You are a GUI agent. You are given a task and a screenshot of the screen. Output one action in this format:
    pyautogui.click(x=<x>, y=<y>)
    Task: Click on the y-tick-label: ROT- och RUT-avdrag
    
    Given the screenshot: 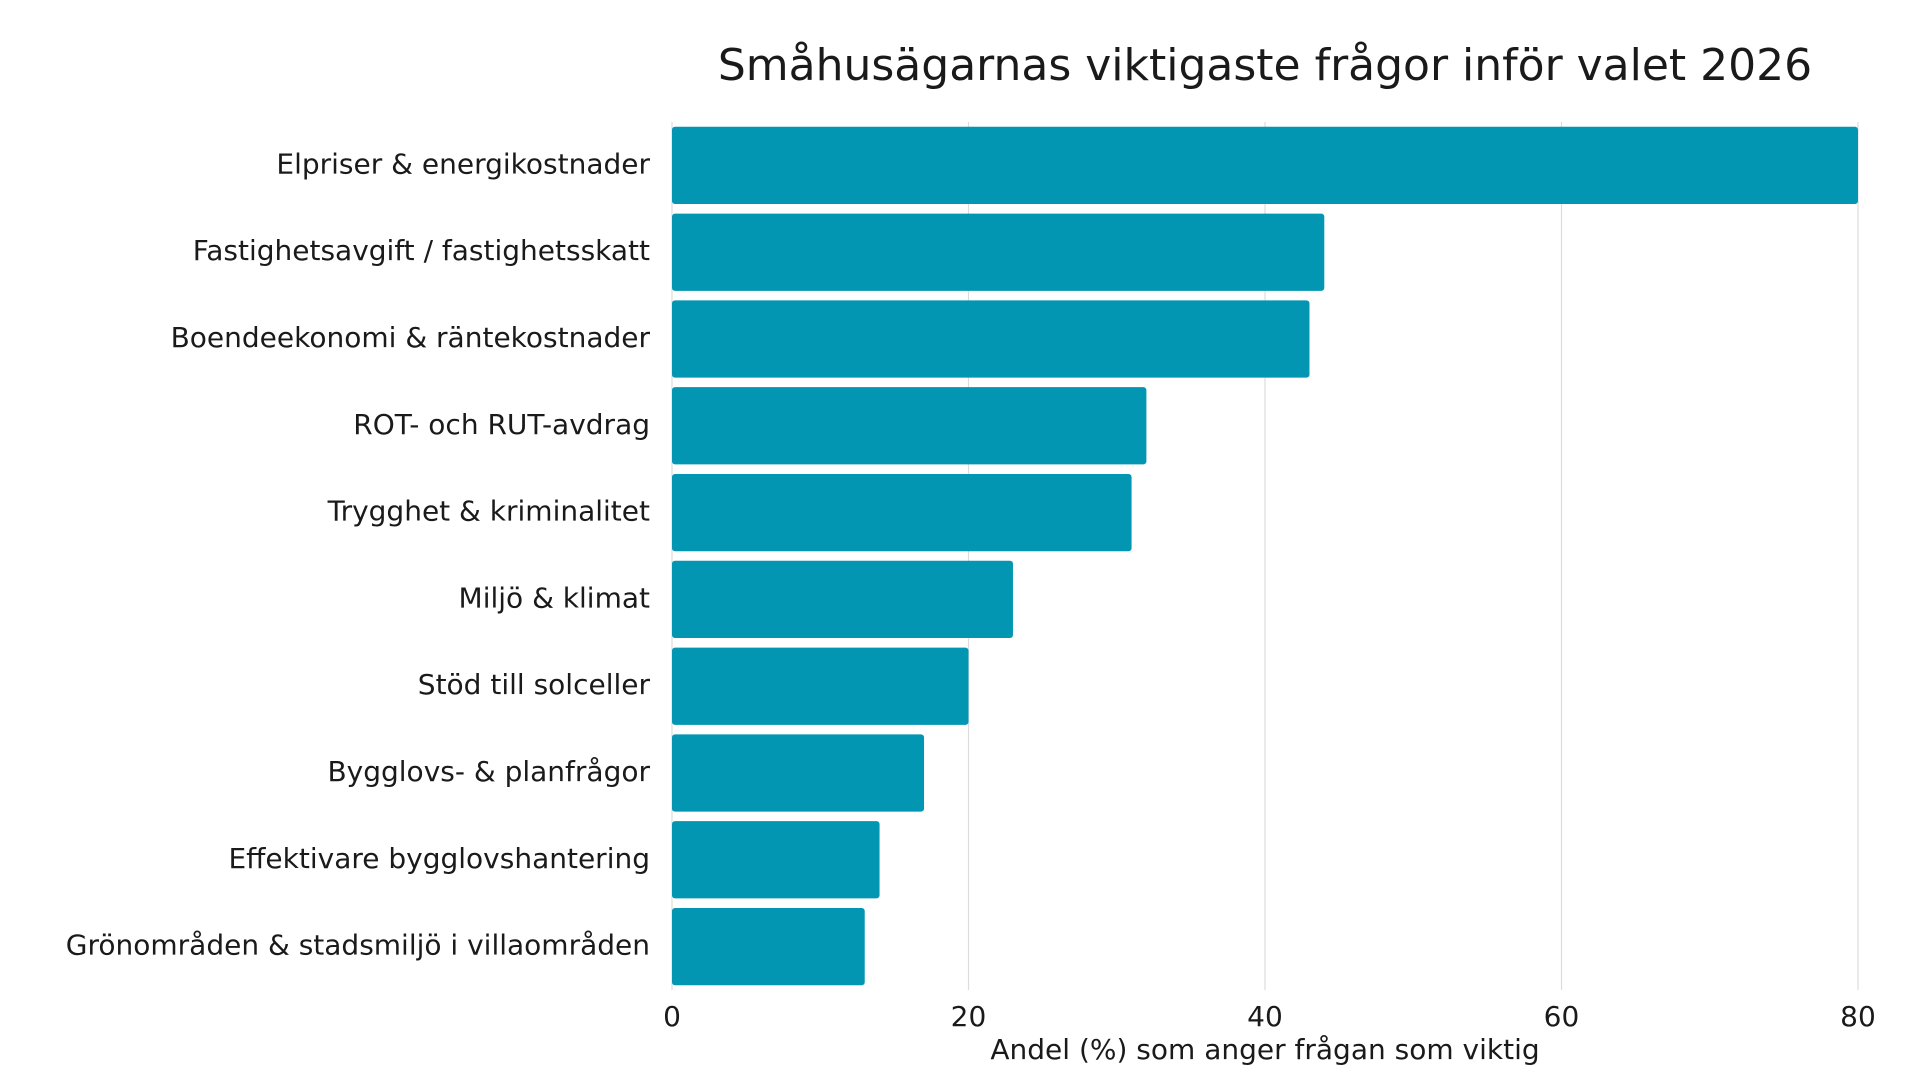 What is the action you would take?
    pyautogui.click(x=501, y=424)
    